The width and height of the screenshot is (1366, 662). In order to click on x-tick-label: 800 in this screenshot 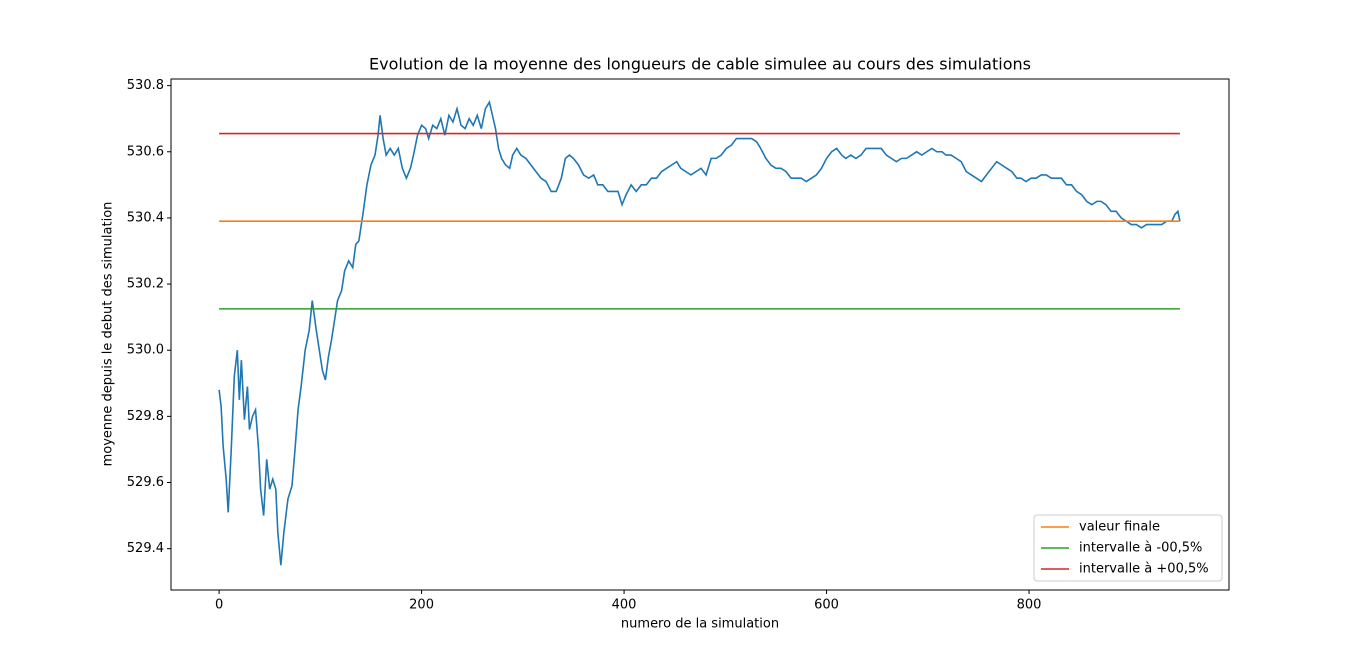, I will do `click(1029, 605)`.